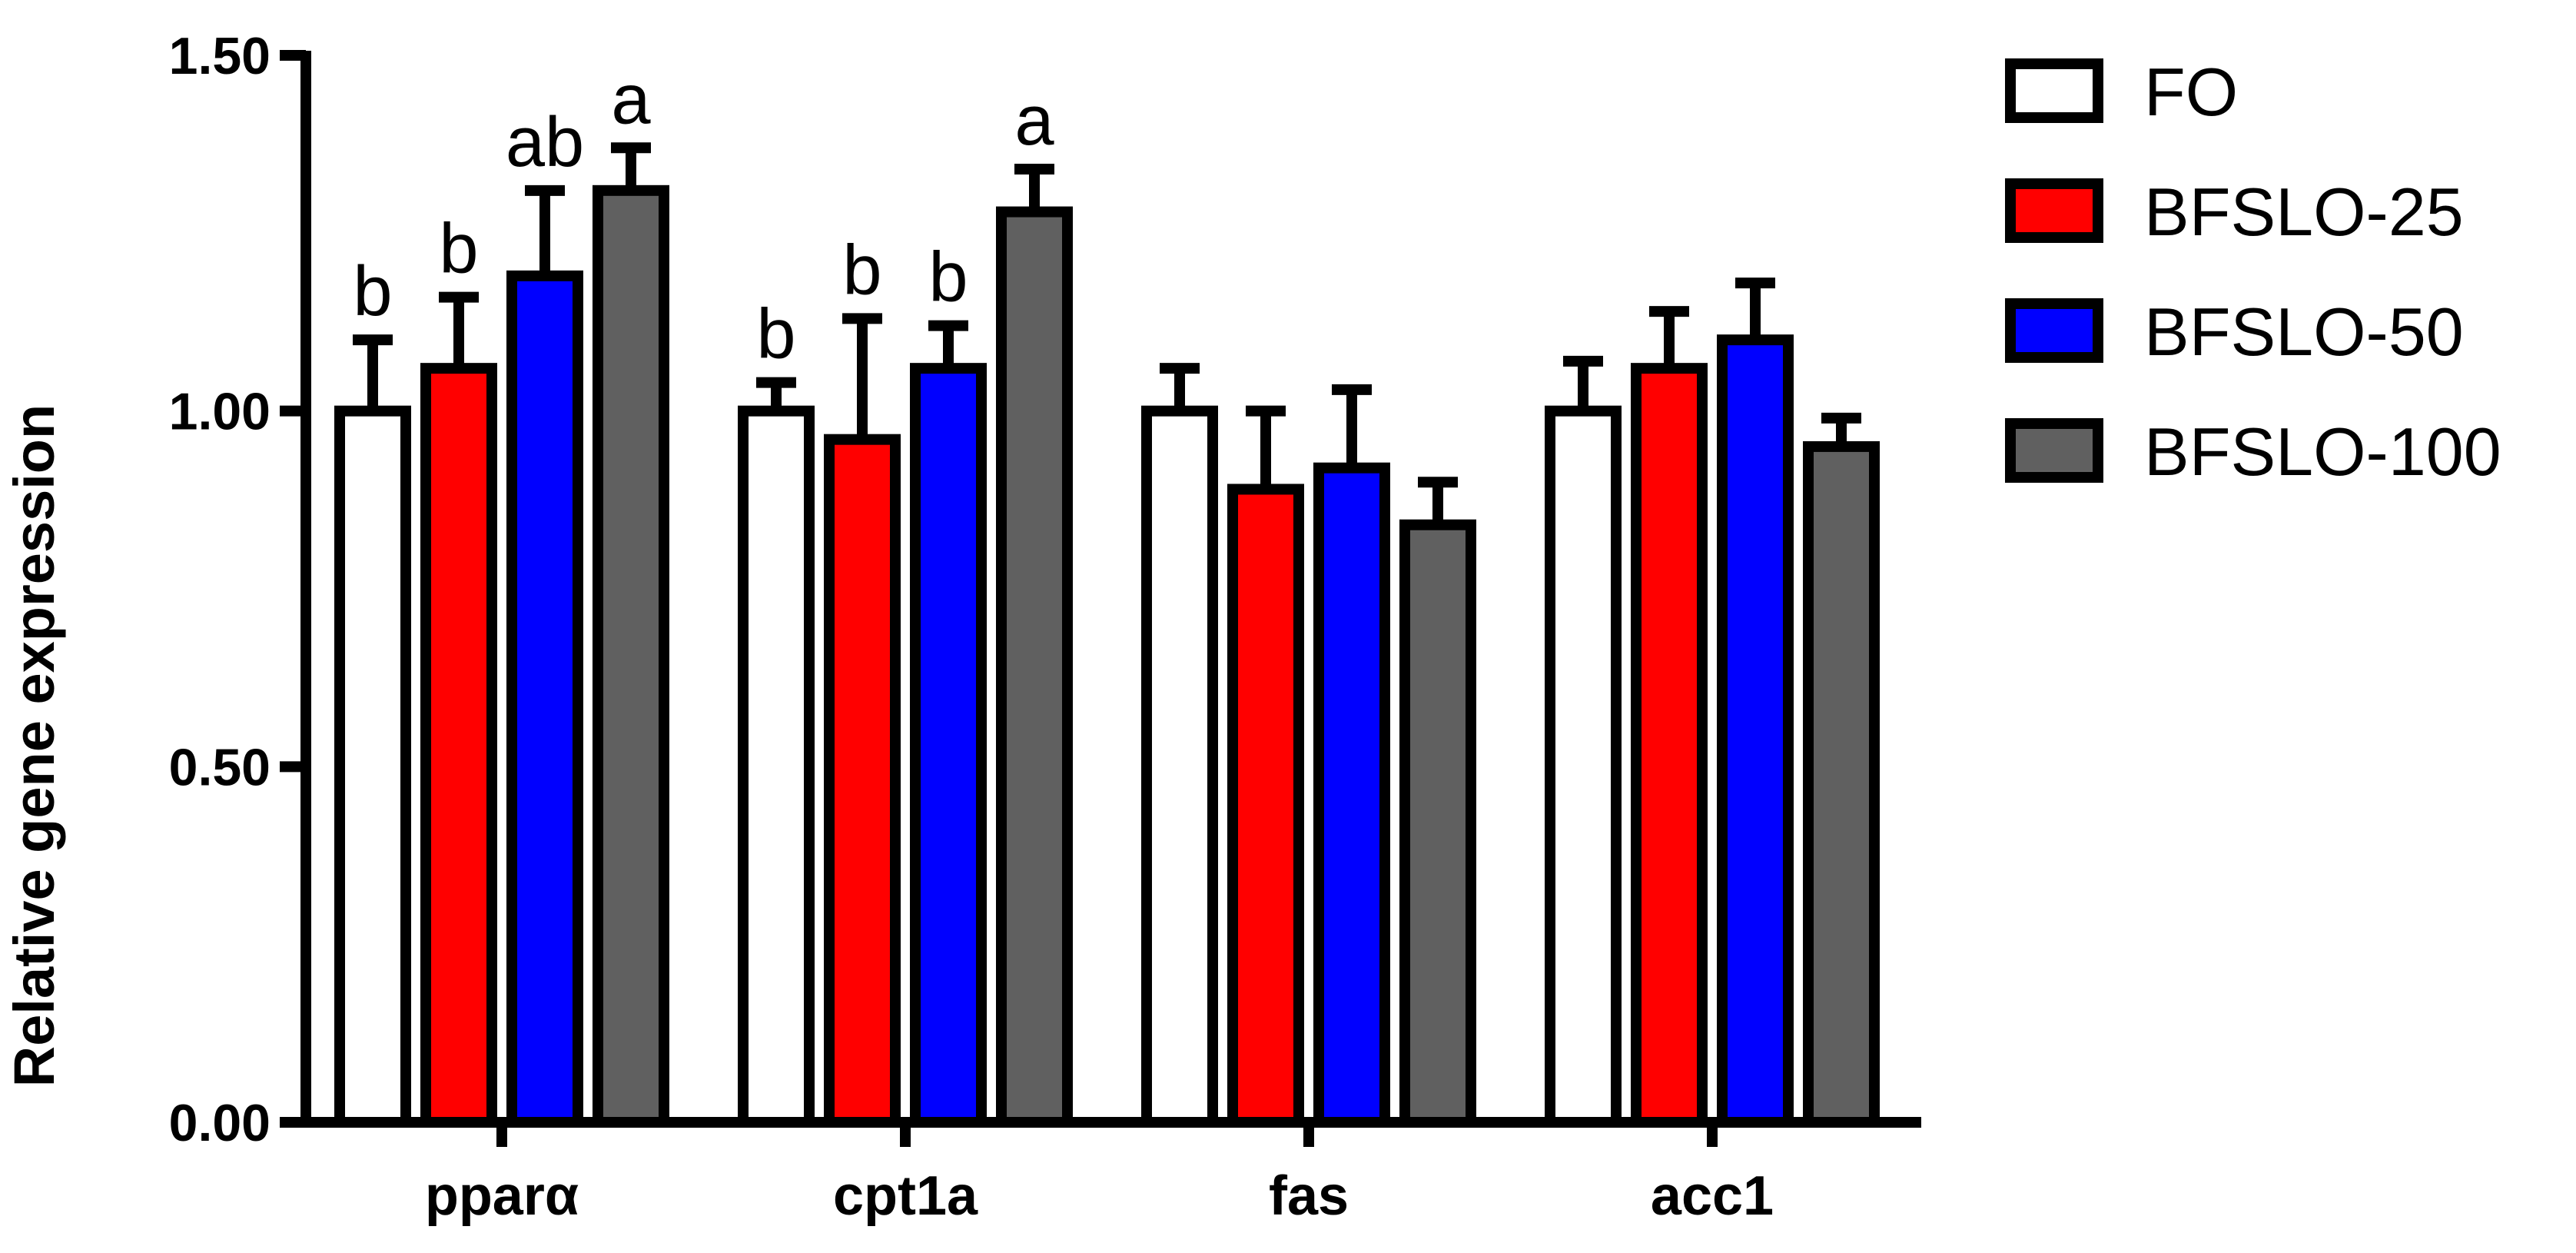 This screenshot has height=1253, width=2576. I want to click on y-tick-label: 1.50, so click(220, 56).